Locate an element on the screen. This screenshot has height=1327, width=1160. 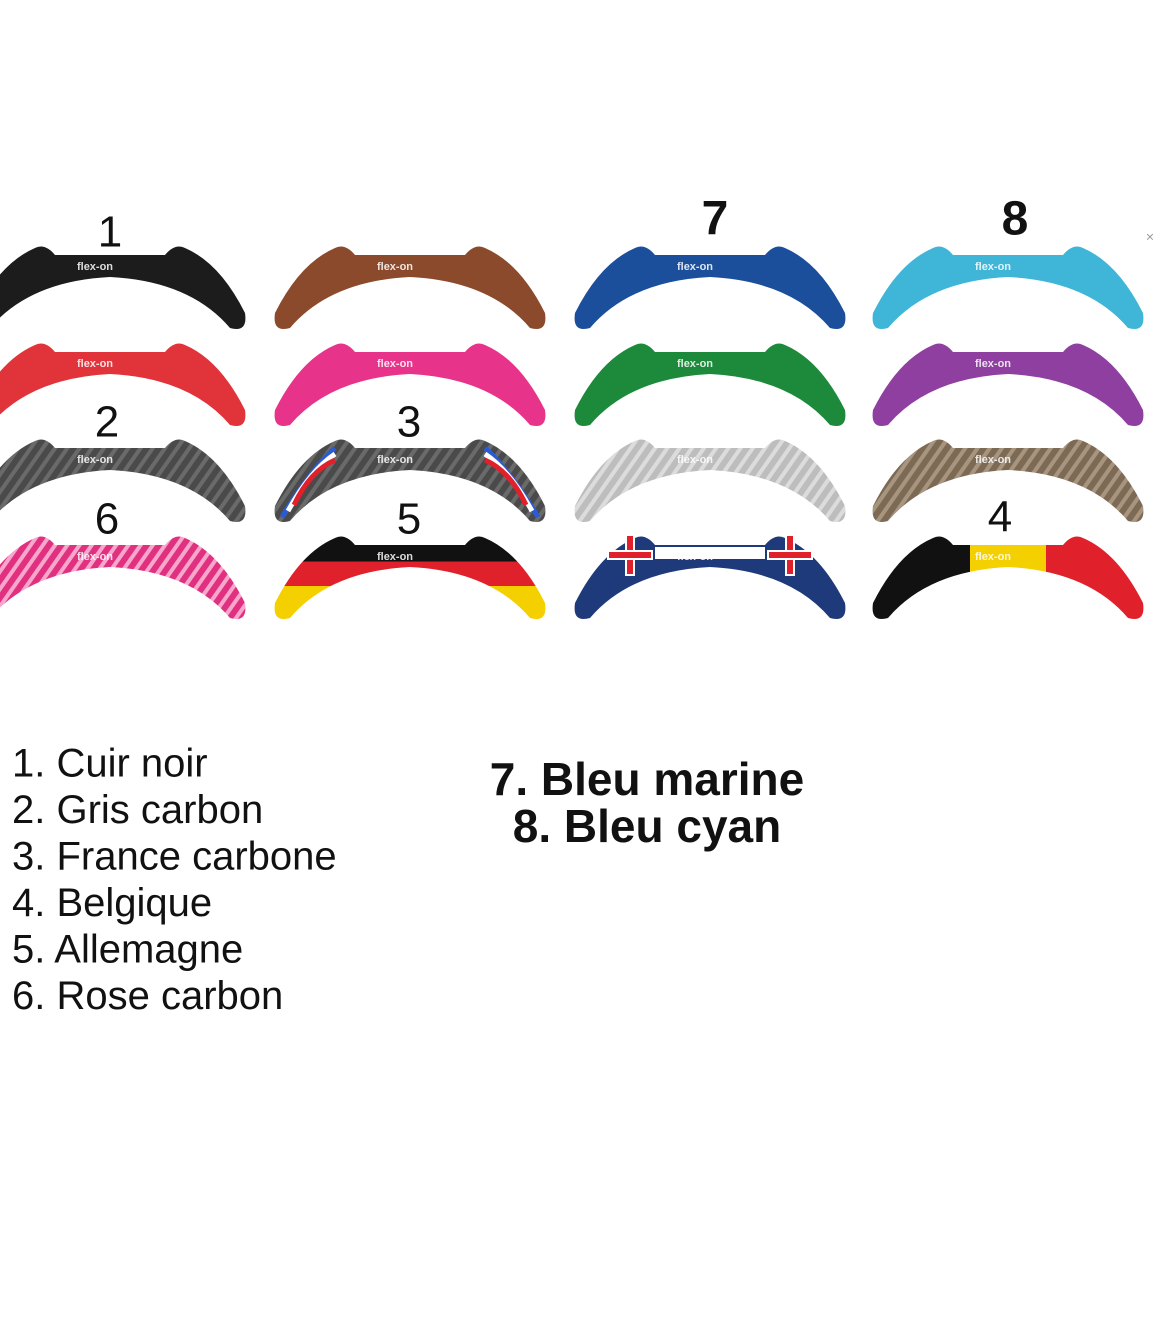
legend-item: 4. Belgique is located at coordinates (112, 903).